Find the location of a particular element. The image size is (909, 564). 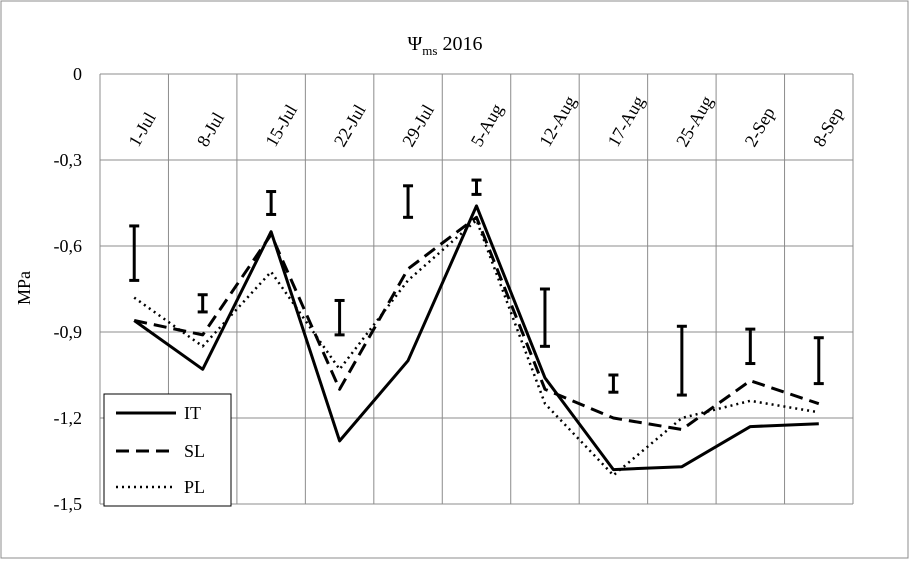

y-tick-label: -0,6 is located at coordinates (68, 246).